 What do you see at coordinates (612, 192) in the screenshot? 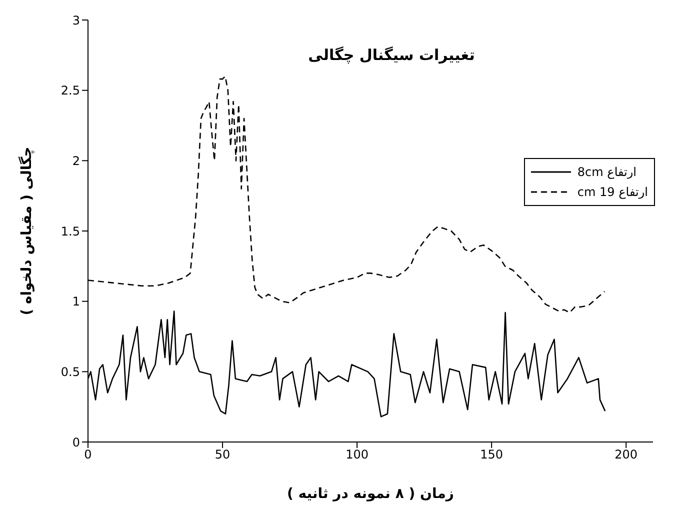
I see `legend-label: ارتفاع 19 cm` at bounding box center [612, 192].